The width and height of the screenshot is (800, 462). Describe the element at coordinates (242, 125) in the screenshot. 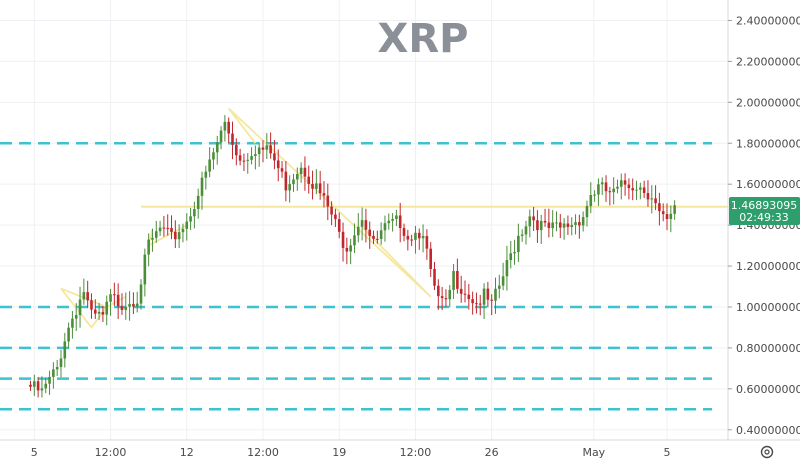

I see `trendline` at that location.